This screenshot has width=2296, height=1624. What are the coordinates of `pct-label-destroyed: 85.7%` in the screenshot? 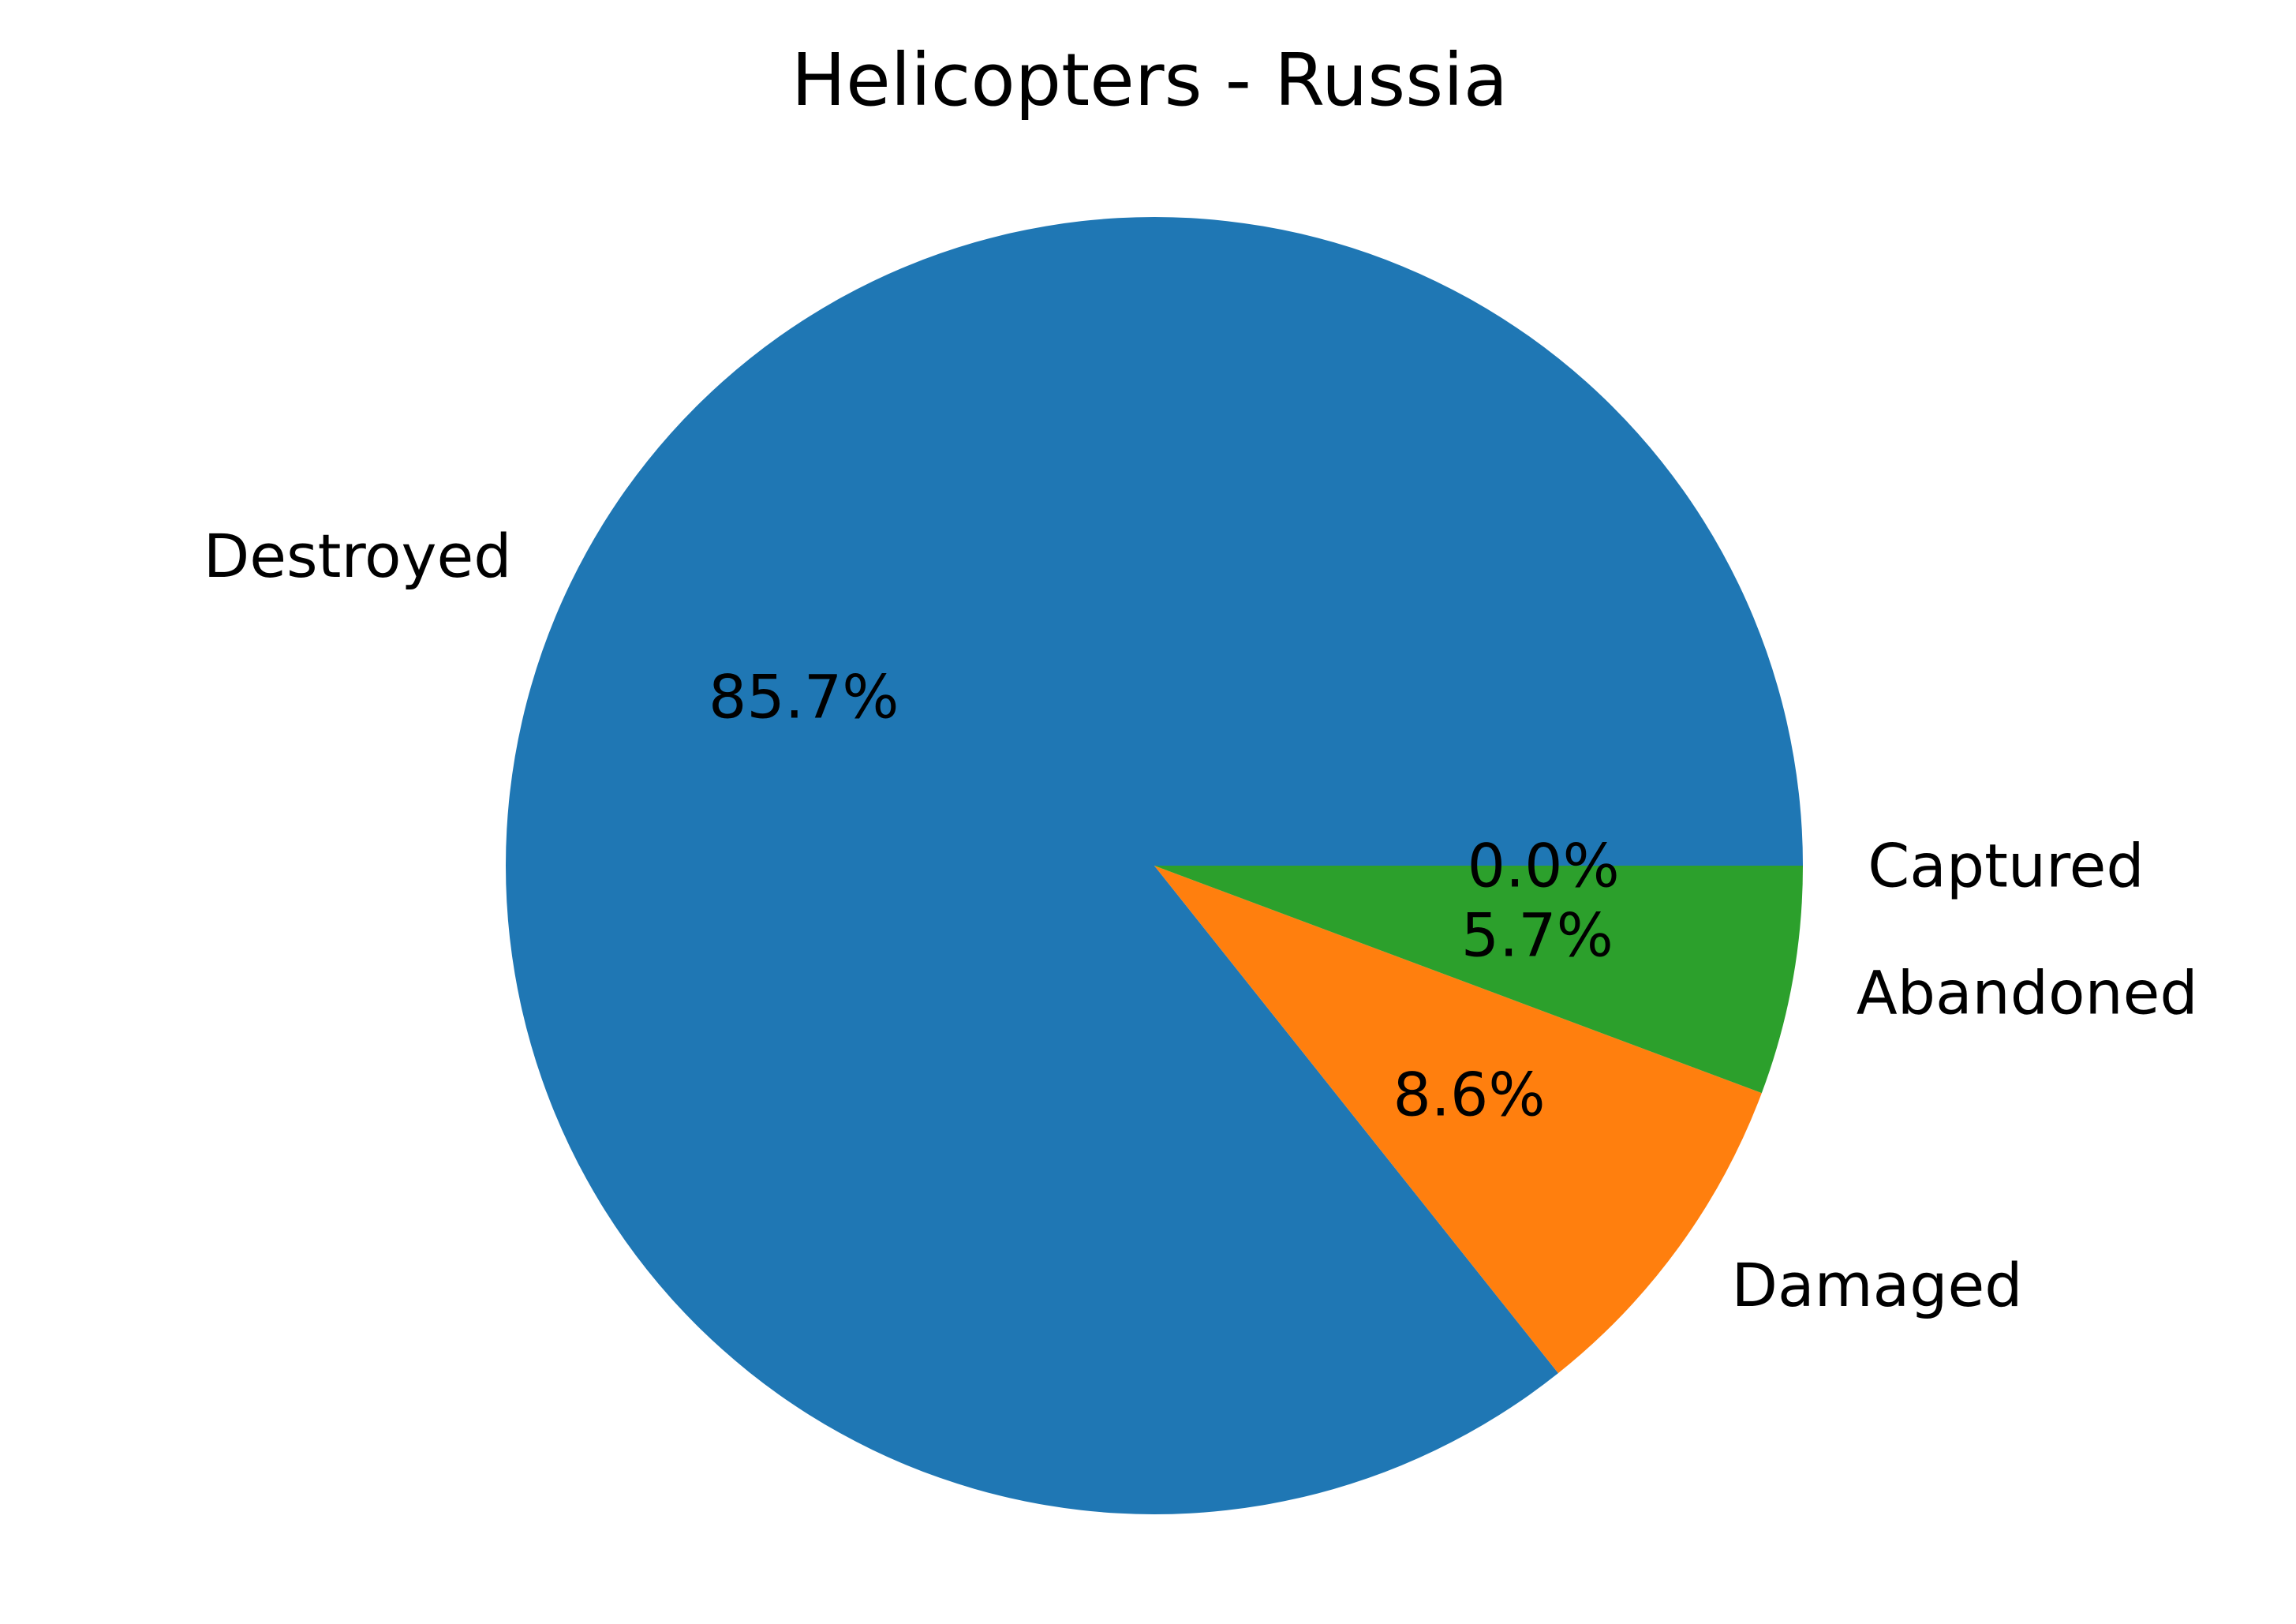 It's located at (804, 696).